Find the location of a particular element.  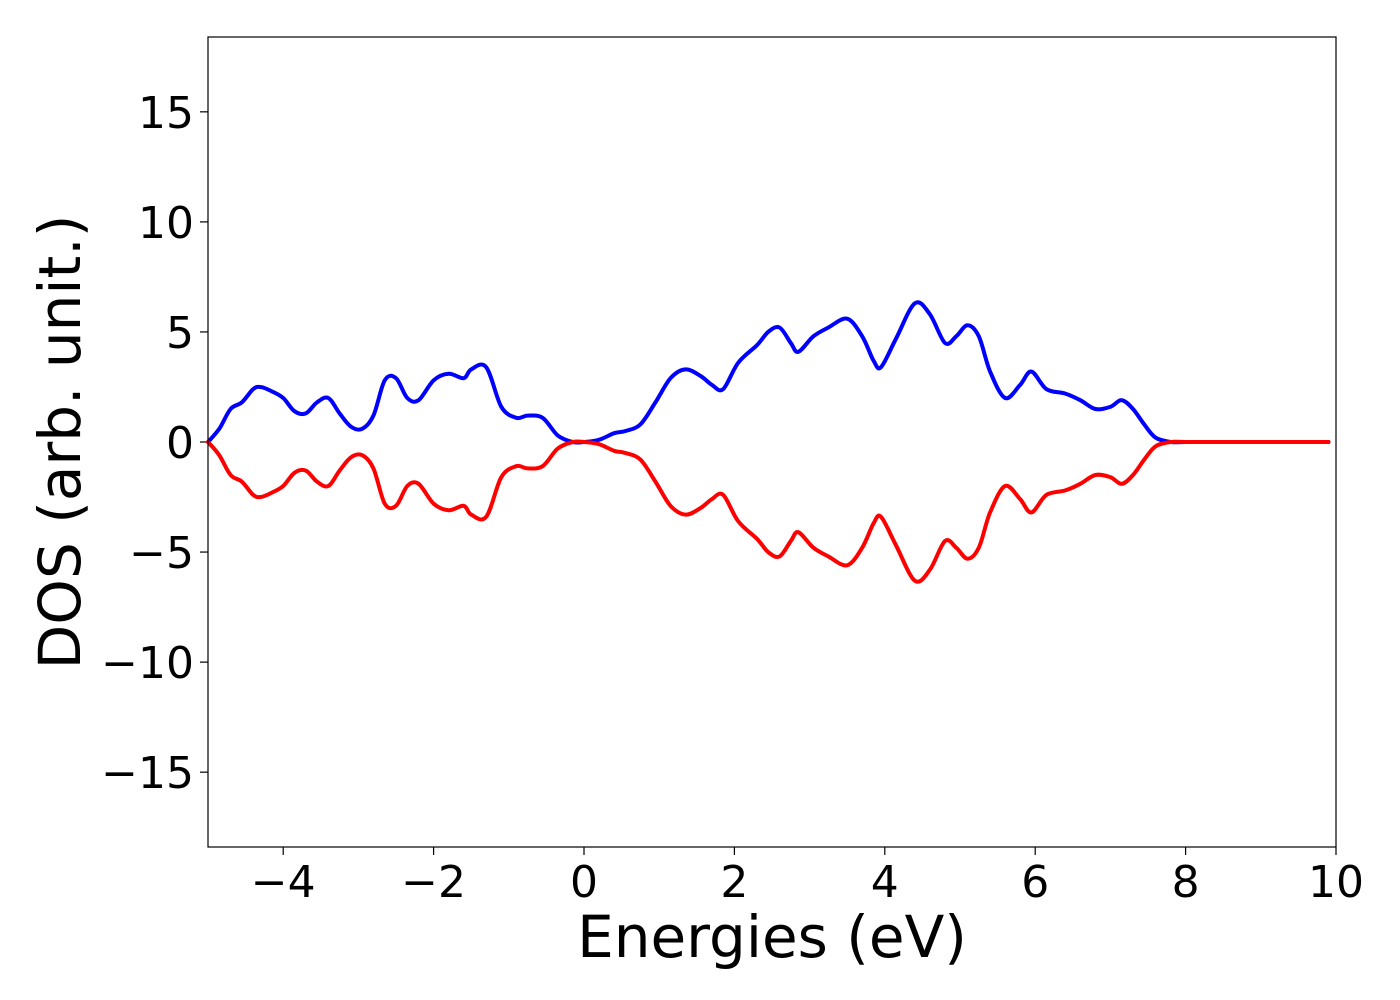

x-tick-label: 8 is located at coordinates (1186, 882).